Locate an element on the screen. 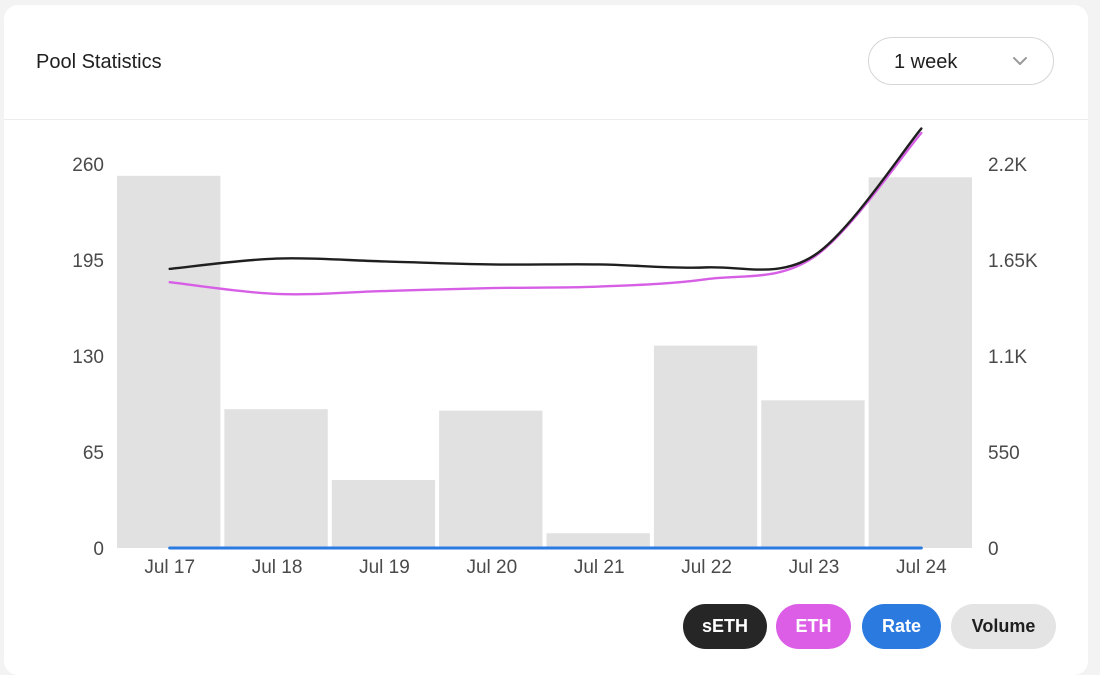  chevron-down-icon is located at coordinates (1020, 61).